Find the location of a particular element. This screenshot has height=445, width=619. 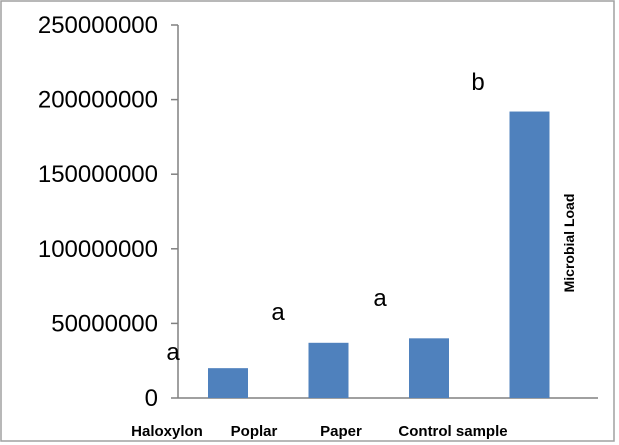

y-tick-label: 100000000 is located at coordinates (98, 249).